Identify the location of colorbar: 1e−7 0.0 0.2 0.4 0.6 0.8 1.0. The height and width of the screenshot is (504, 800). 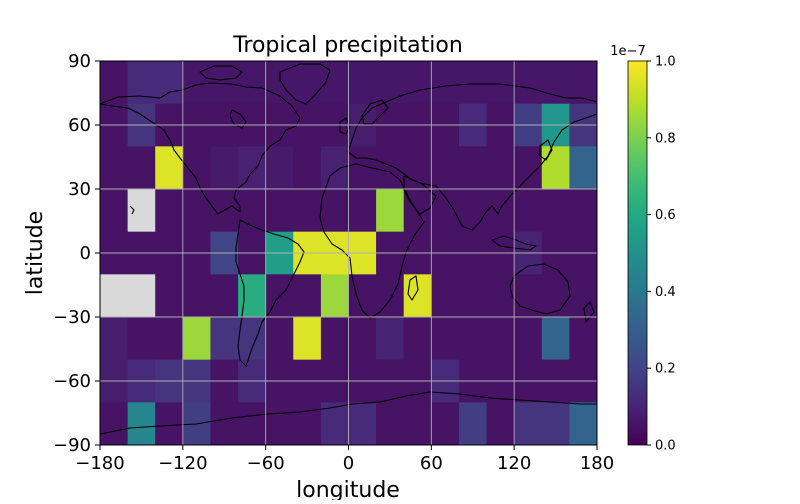
(642, 249).